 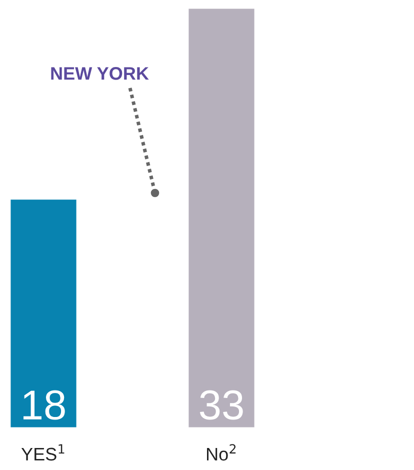 What do you see at coordinates (100, 73) in the screenshot?
I see `annotation: NEW YORK` at bounding box center [100, 73].